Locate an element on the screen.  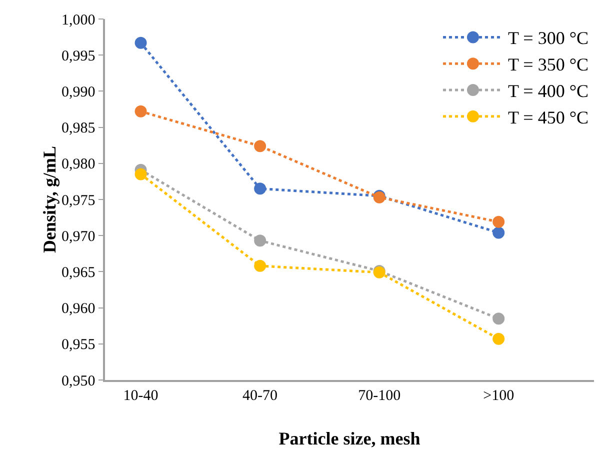
y-axis-title: Density, g/mL is located at coordinates (50, 200).